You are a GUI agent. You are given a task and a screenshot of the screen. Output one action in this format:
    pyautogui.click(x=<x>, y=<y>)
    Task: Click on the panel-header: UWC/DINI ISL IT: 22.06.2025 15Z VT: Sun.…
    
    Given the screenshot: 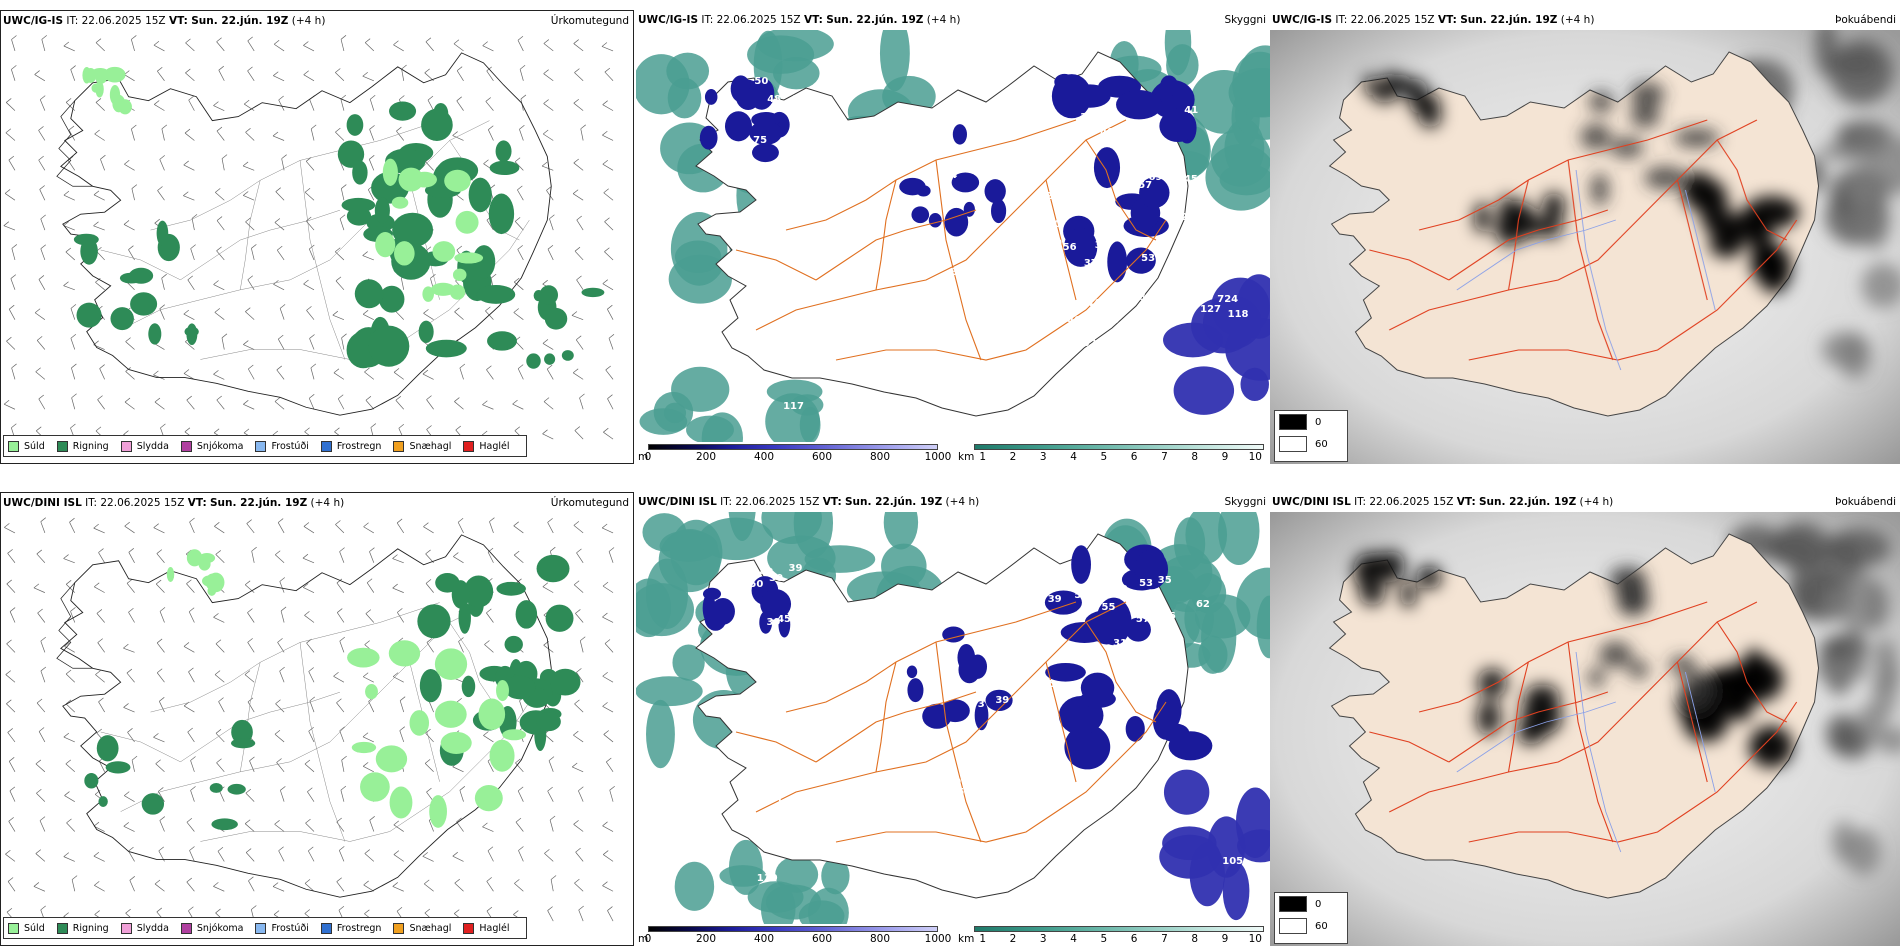 What is the action you would take?
    pyautogui.click(x=953, y=502)
    